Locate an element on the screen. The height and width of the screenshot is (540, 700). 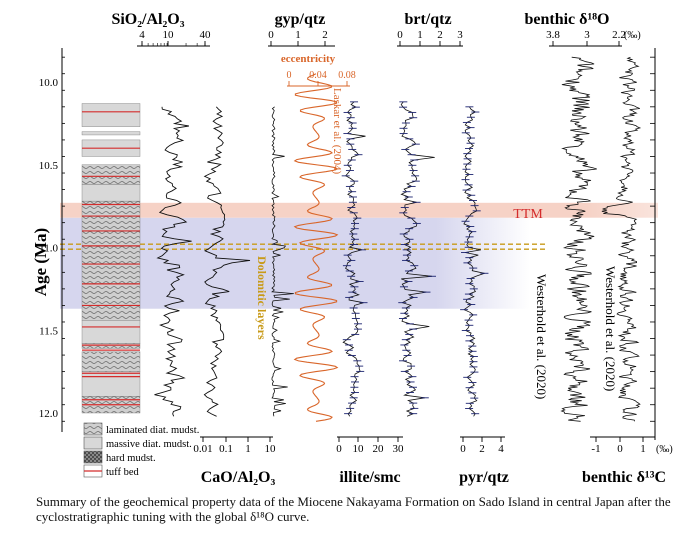
header-gyp: gyp/qtz is located at coordinates (300, 19).